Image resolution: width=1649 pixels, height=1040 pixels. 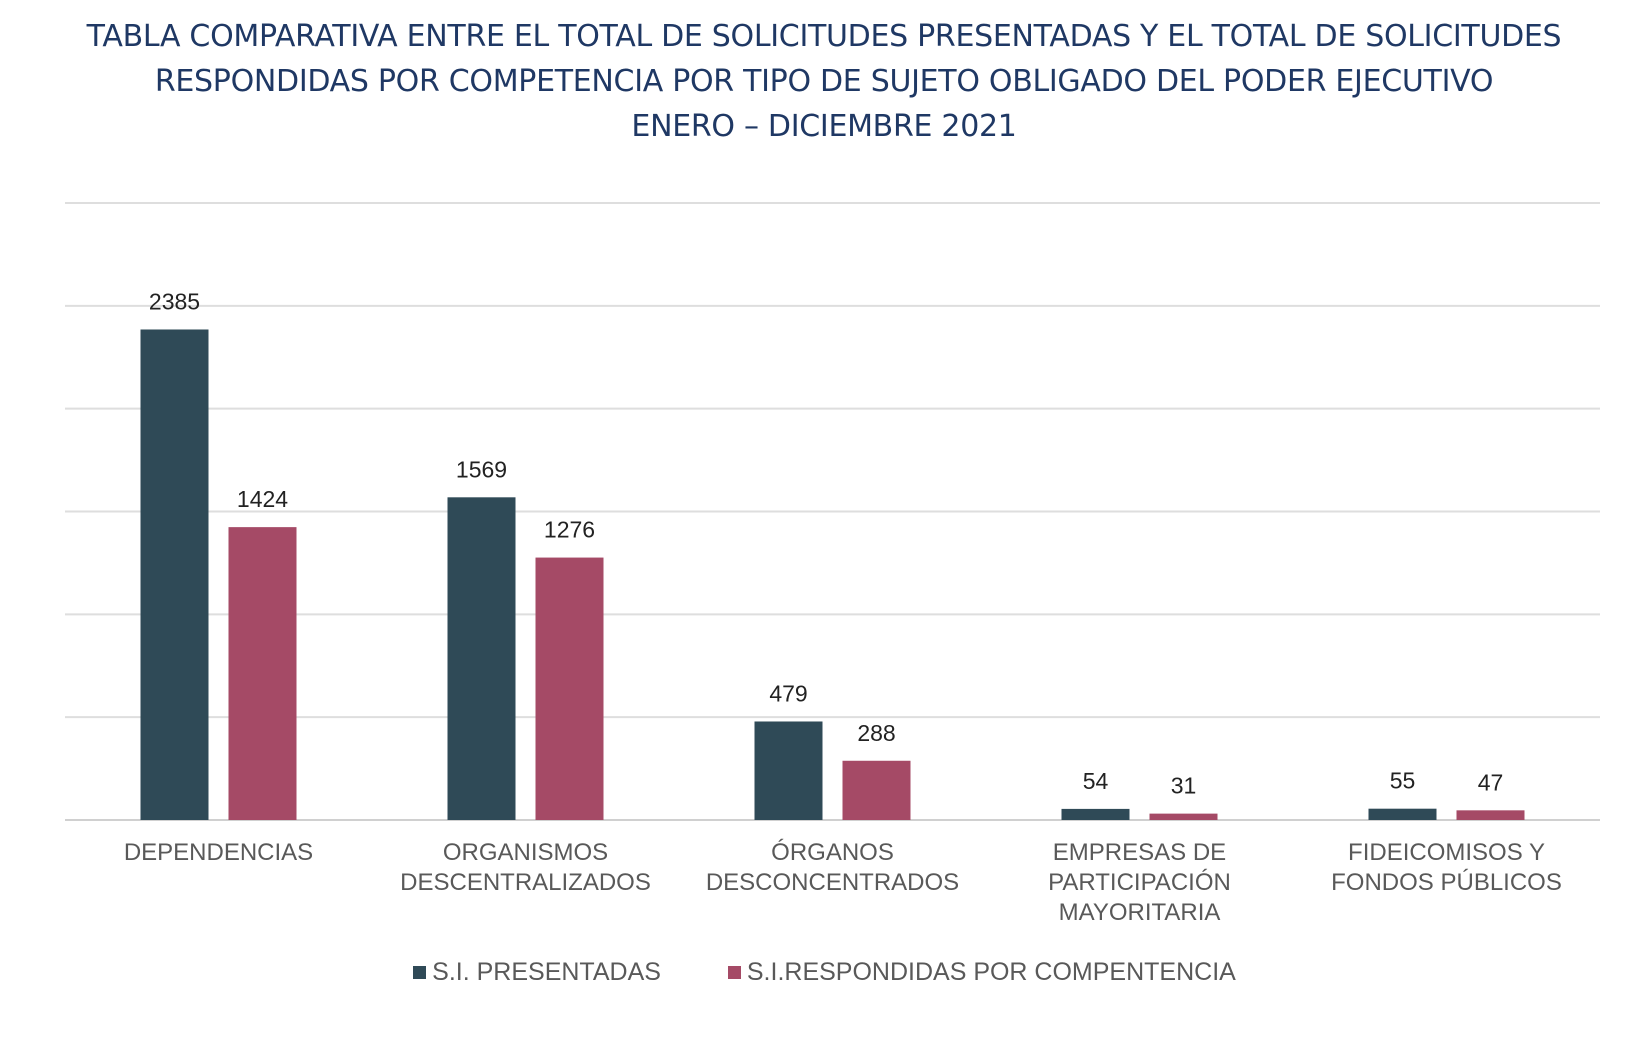 What do you see at coordinates (991, 972) in the screenshot?
I see `legend-label-respondidas: S.I.RESPONDIDAS POR COMPENTENCIA` at bounding box center [991, 972].